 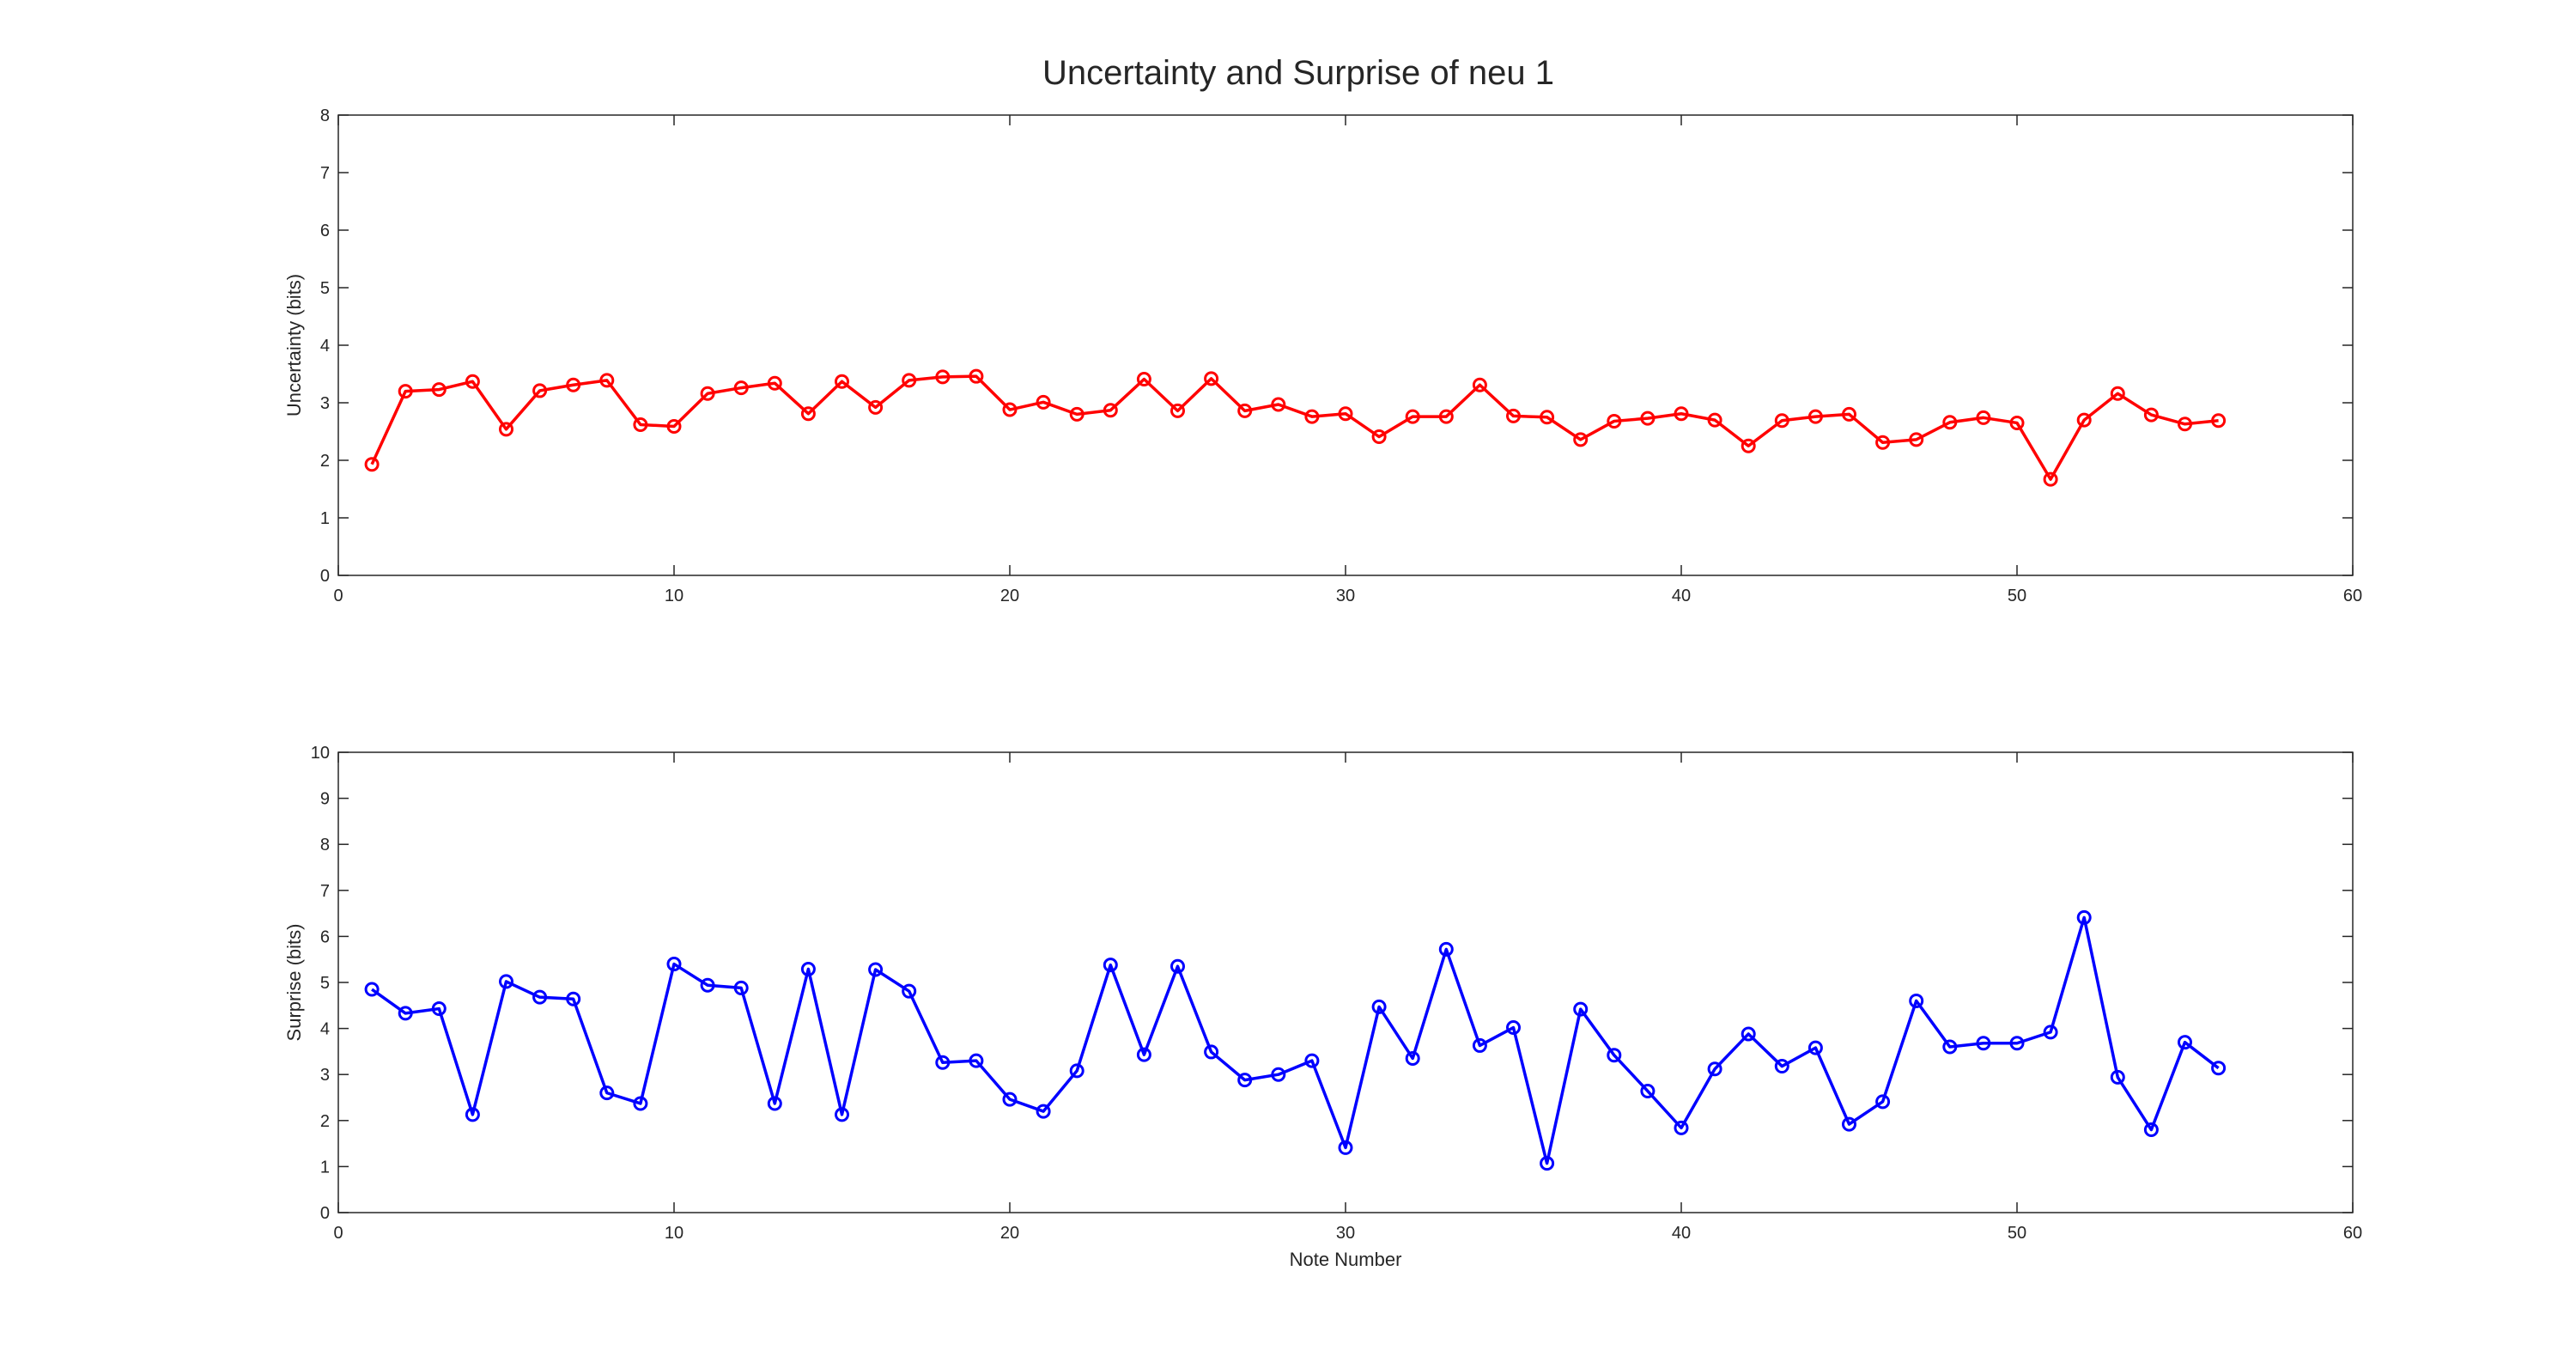 I want to click on y-tick-label: 9, so click(x=325, y=799).